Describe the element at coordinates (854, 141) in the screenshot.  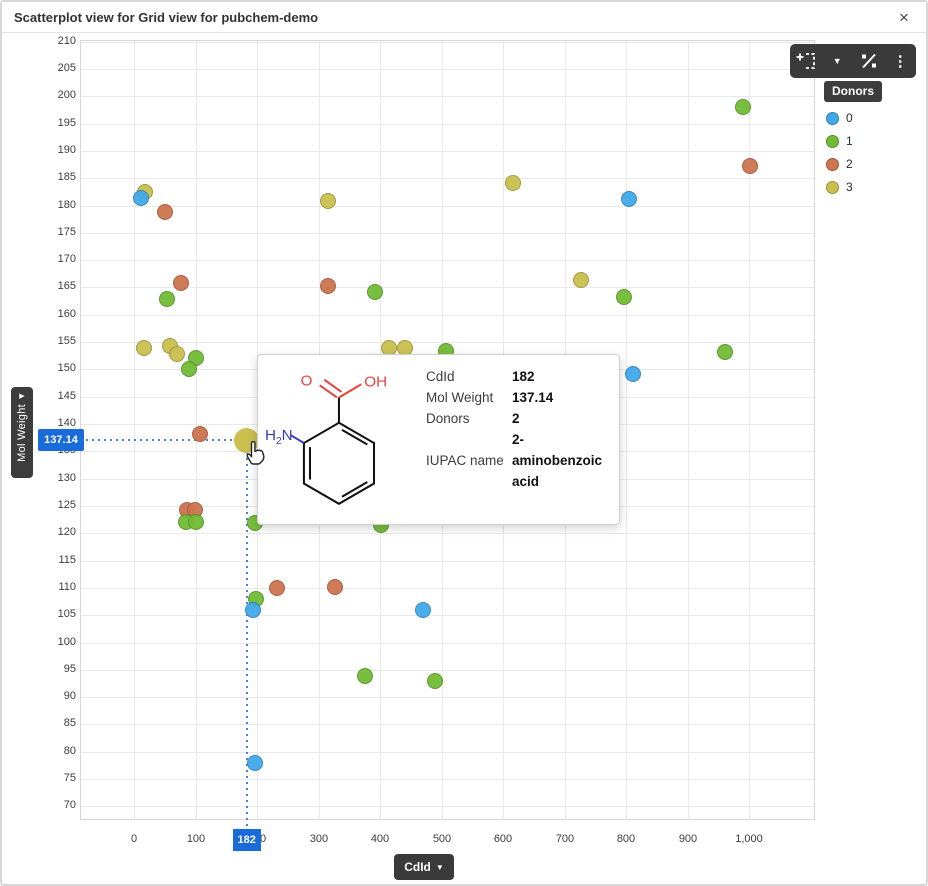
I see `legend-item-1: 1` at that location.